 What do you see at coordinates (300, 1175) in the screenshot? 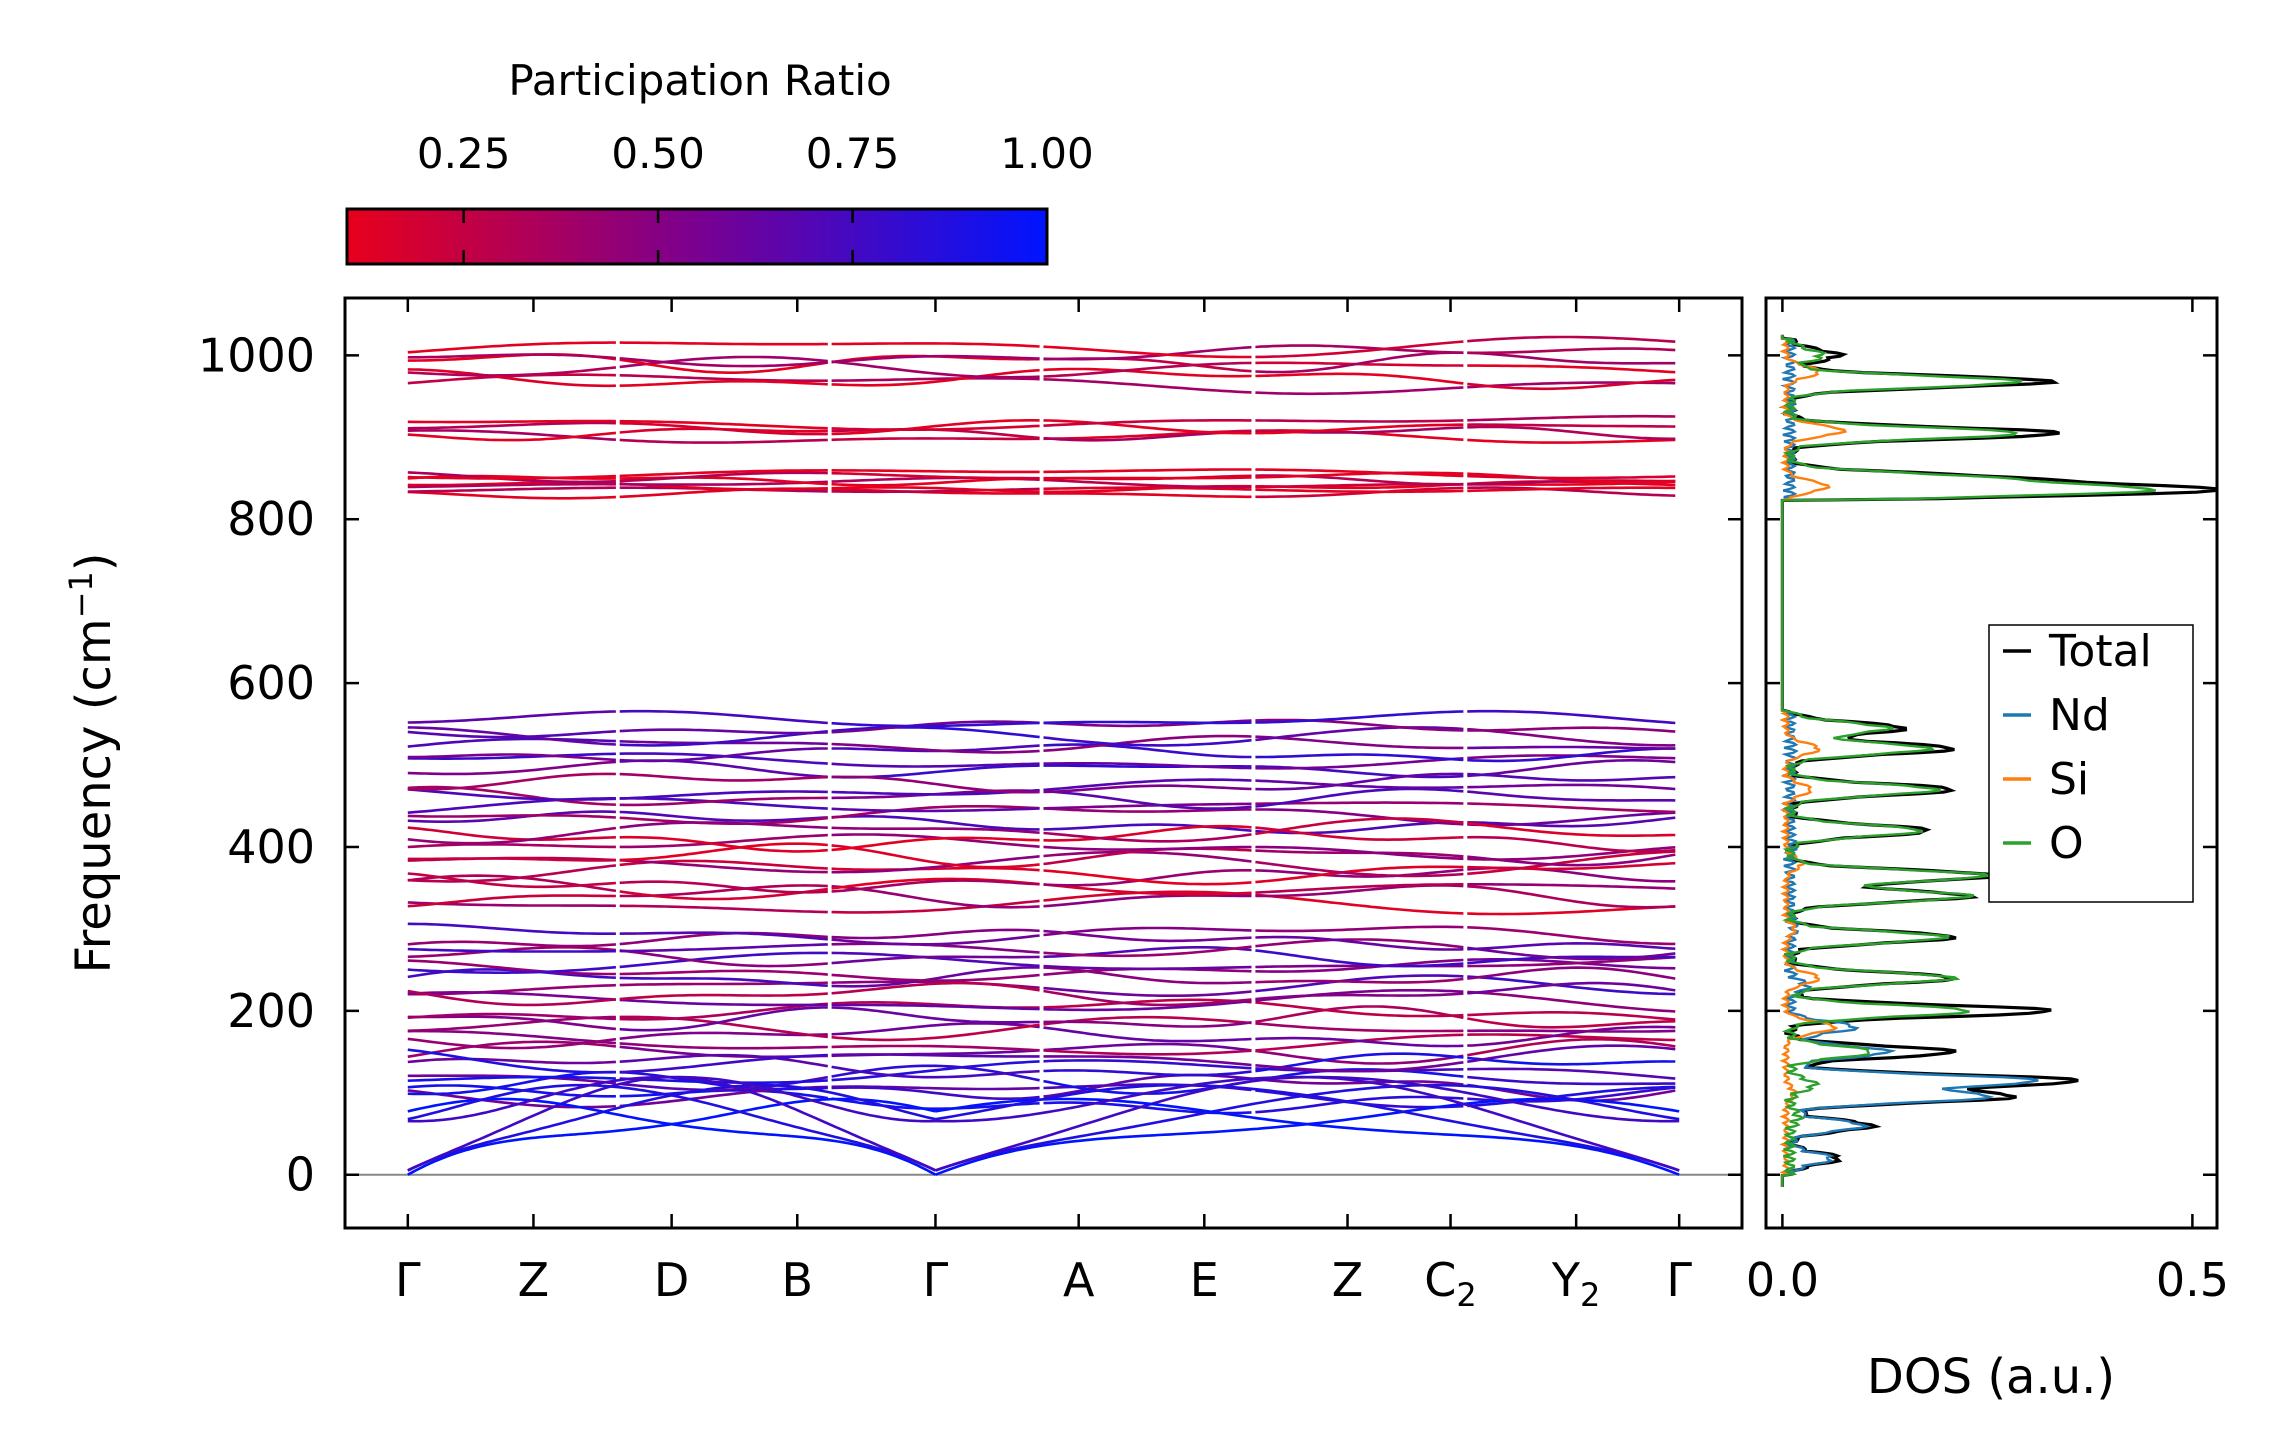
I see `y-tick-label: 0` at bounding box center [300, 1175].